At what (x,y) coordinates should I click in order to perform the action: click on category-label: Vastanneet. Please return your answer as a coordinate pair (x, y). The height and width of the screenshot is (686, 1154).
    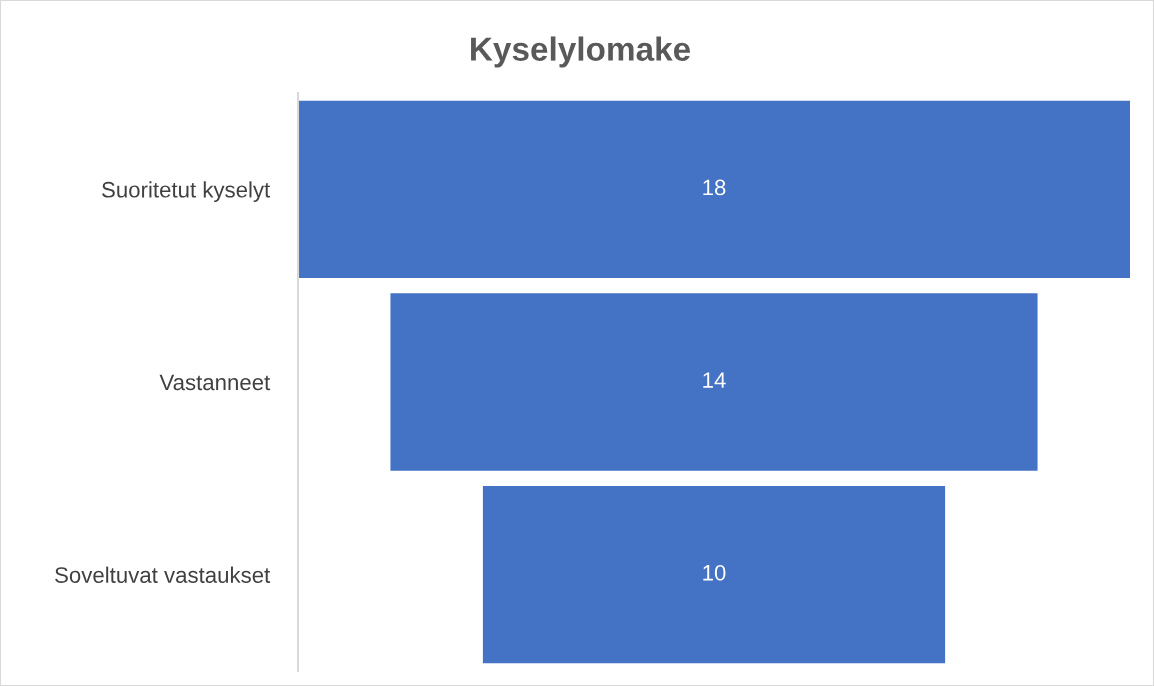
    Looking at the image, I should click on (215, 382).